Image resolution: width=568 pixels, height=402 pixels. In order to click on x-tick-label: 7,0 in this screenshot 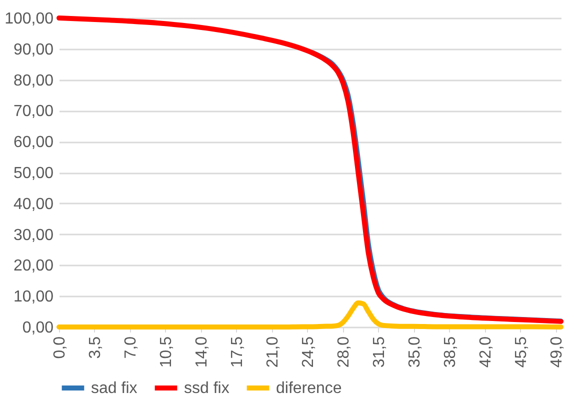, I will do `click(131, 347)`.